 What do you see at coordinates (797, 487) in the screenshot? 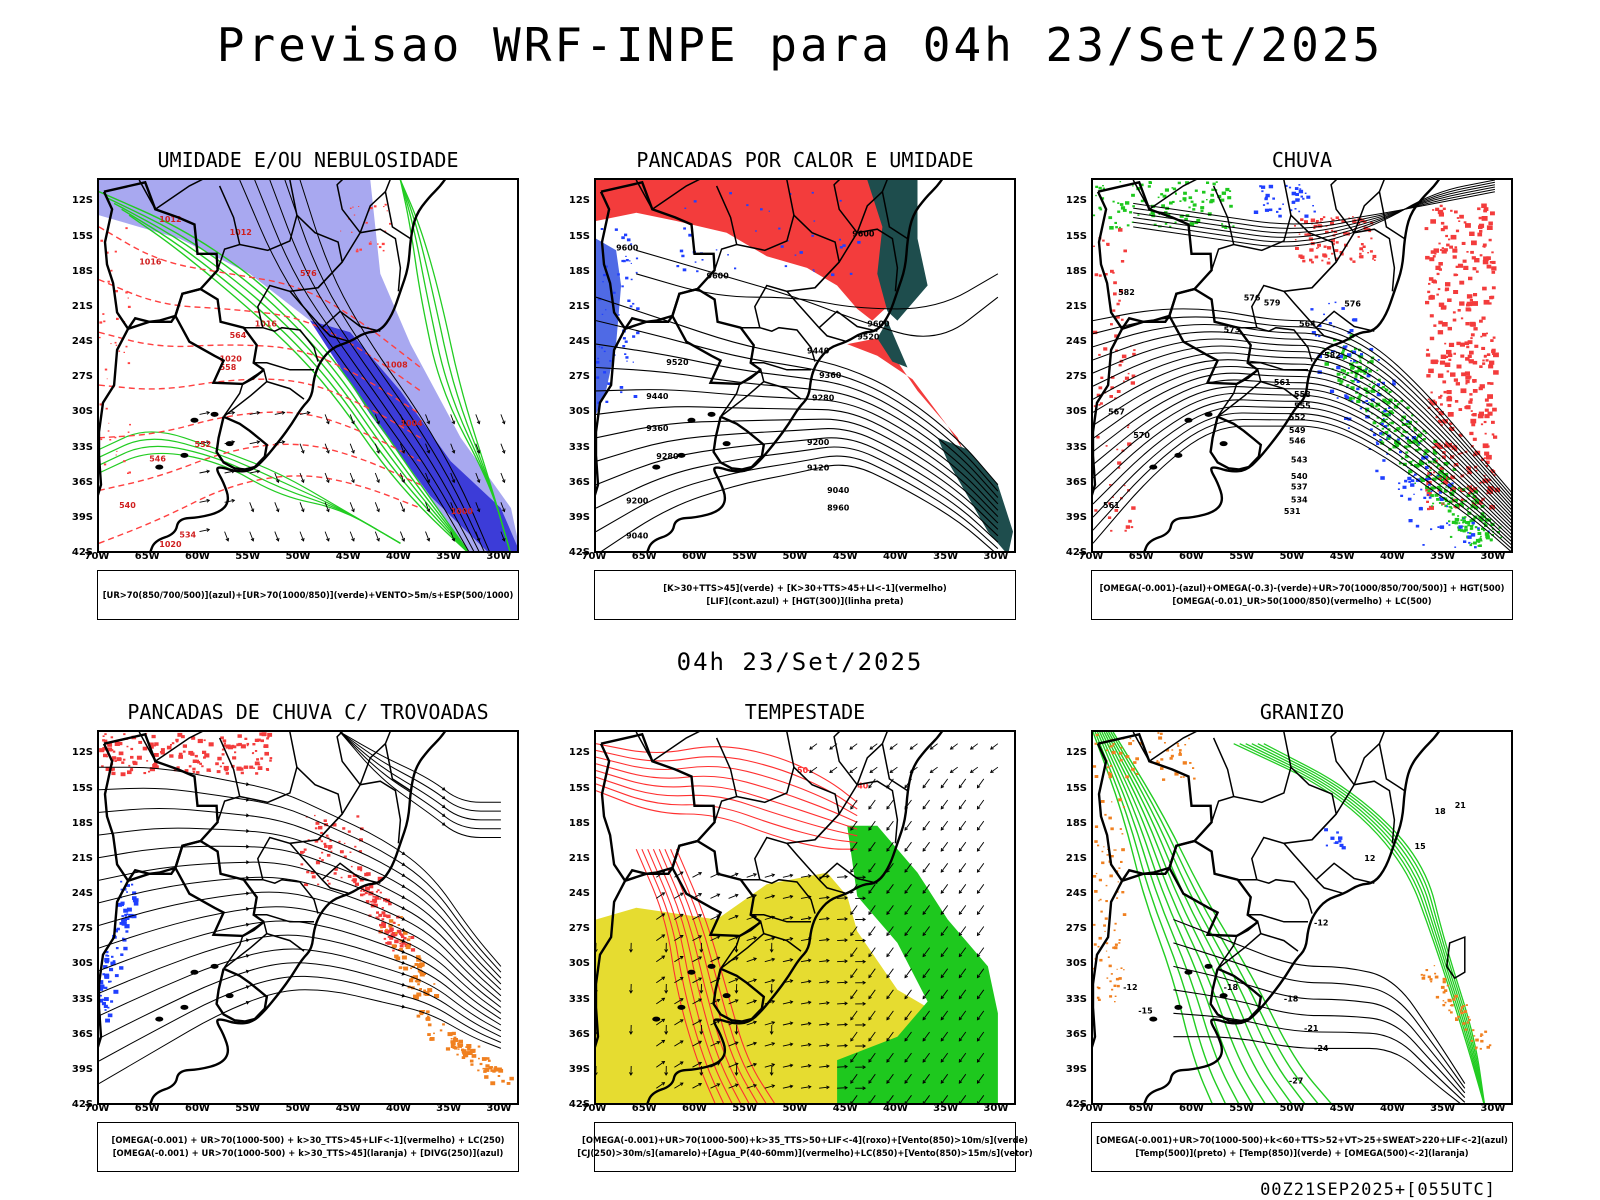
I see `hgt300-contour` at bounding box center [797, 487].